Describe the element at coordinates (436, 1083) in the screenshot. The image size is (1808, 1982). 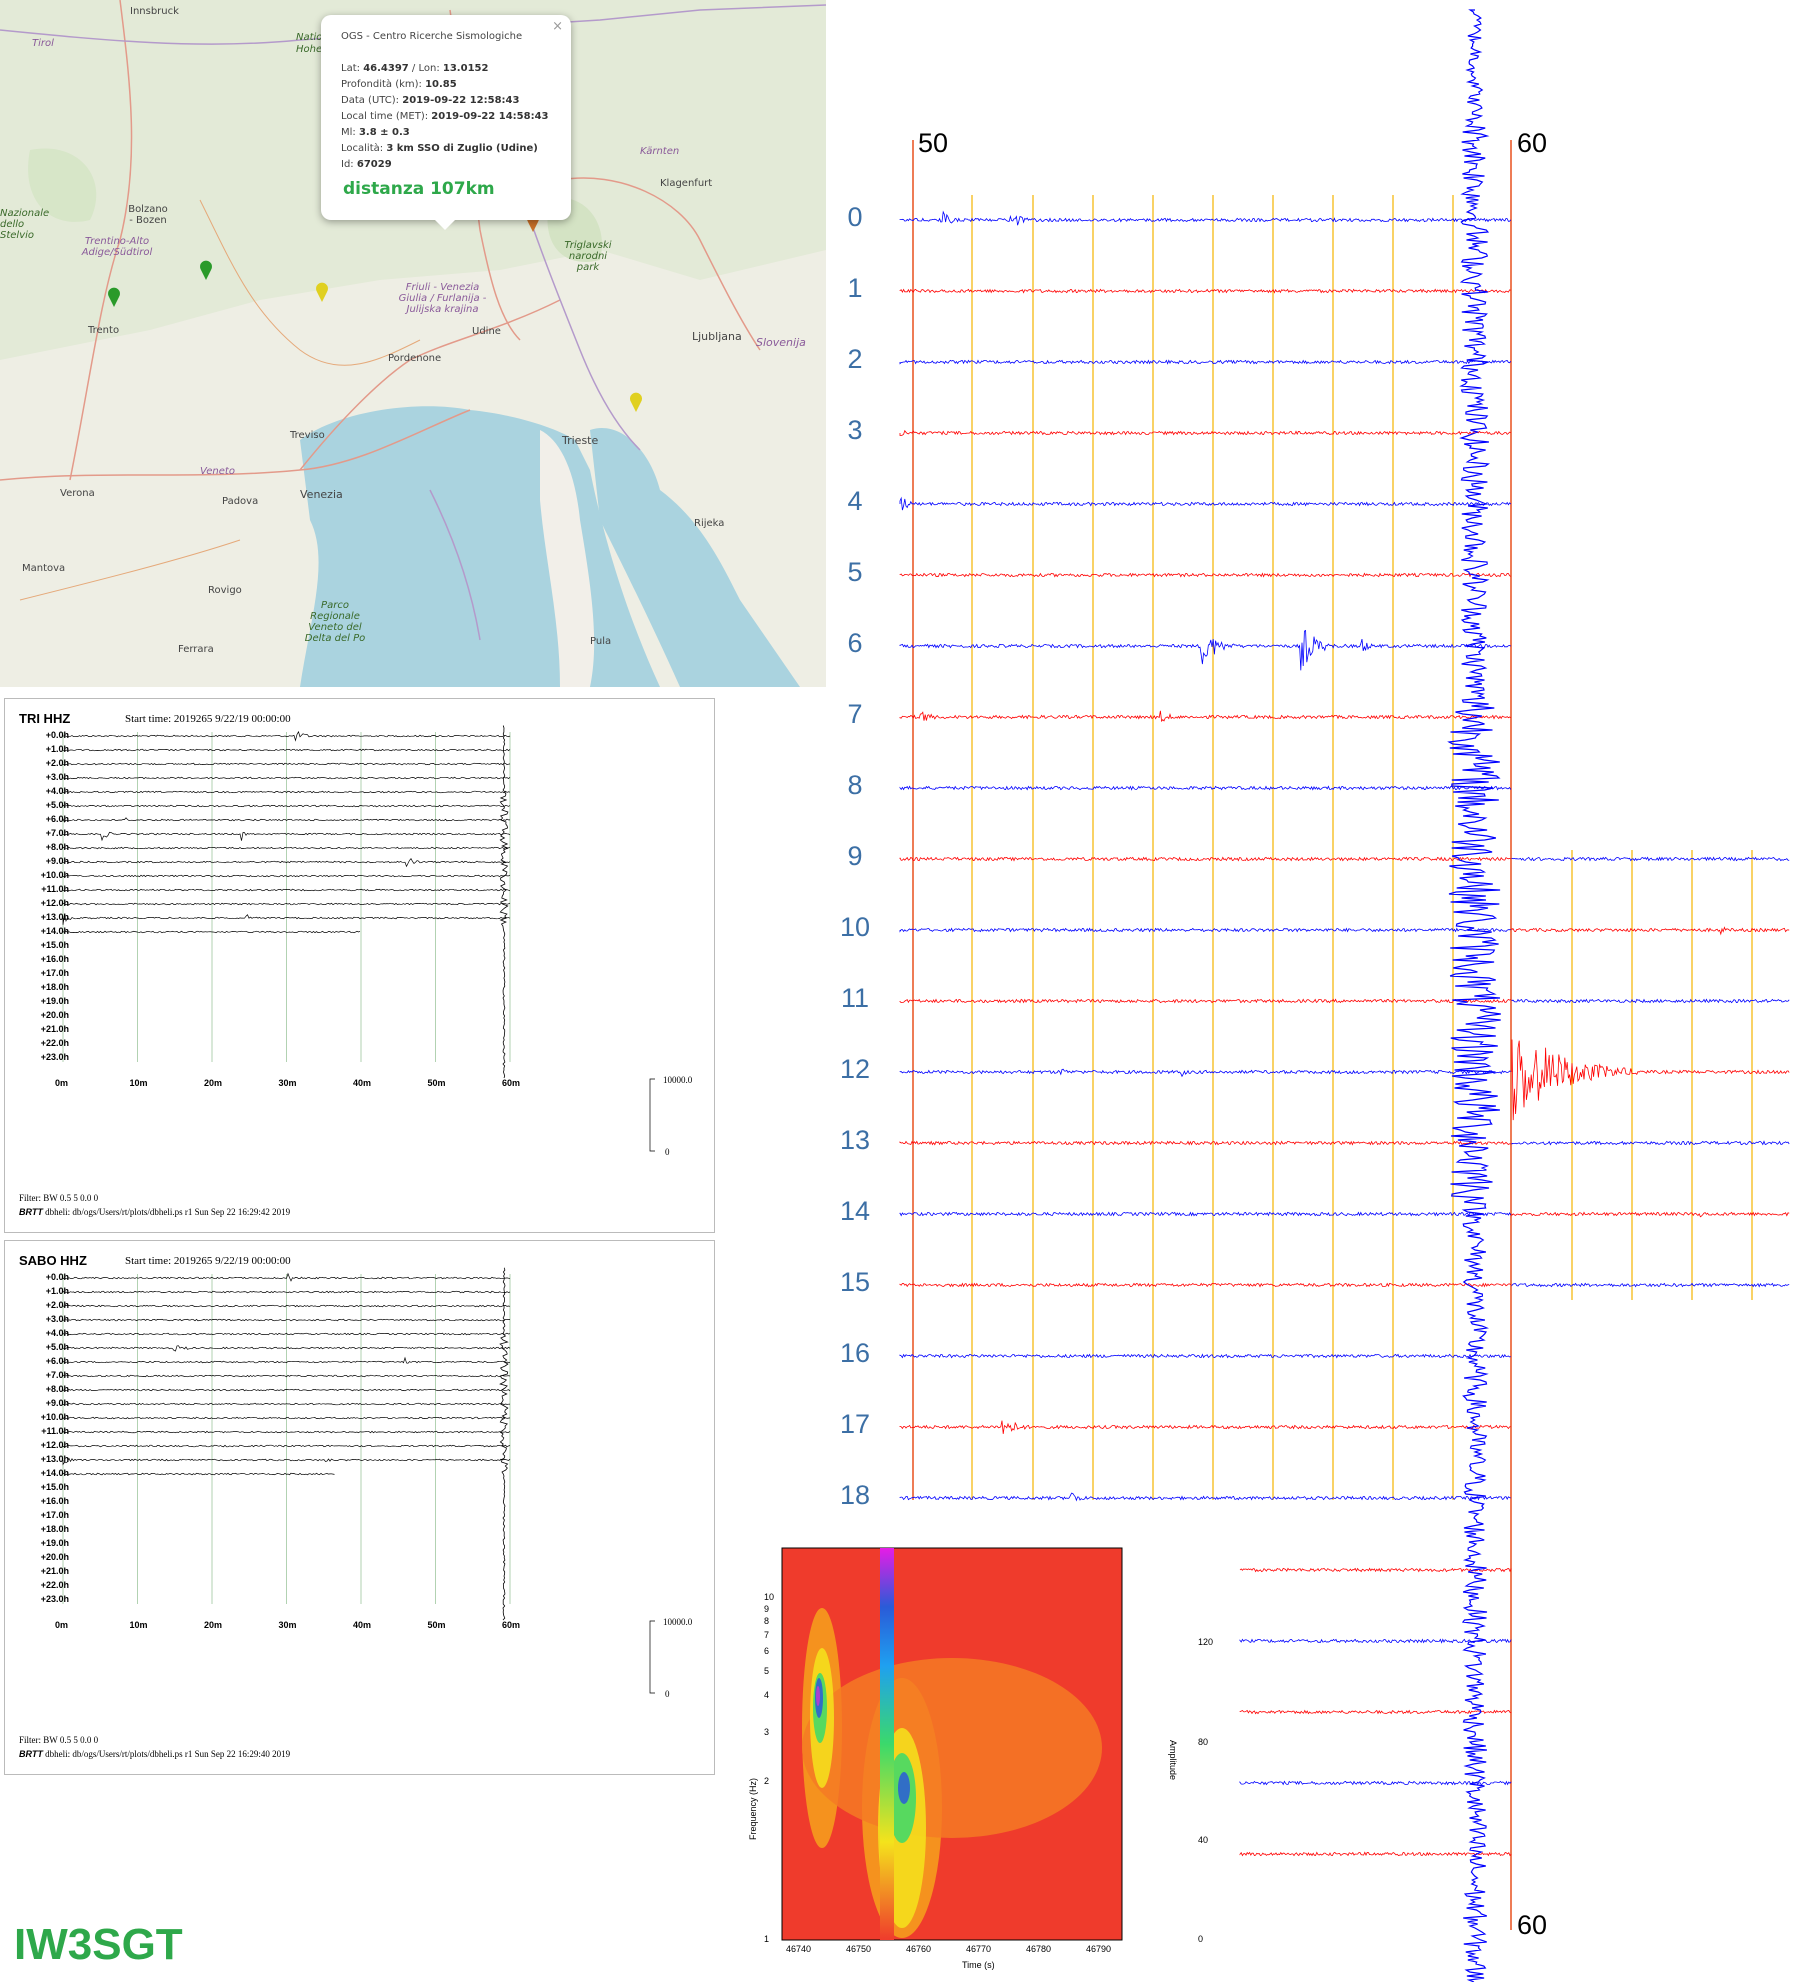
I see `heli-x-tick: 50m` at that location.